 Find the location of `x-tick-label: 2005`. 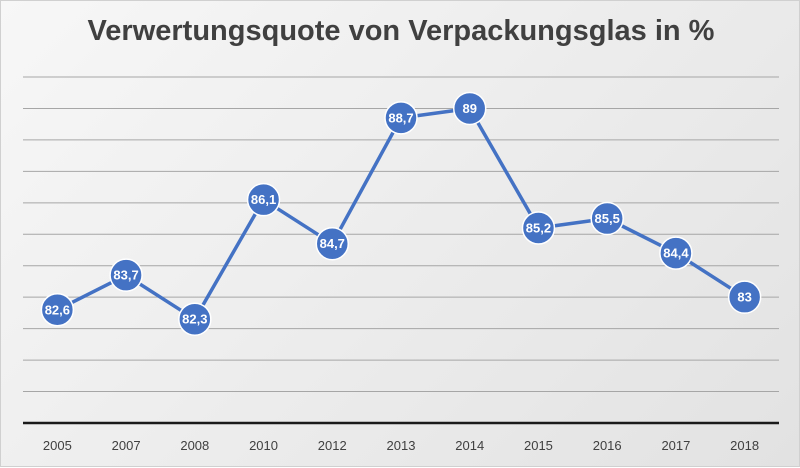

x-tick-label: 2005 is located at coordinates (57, 445).